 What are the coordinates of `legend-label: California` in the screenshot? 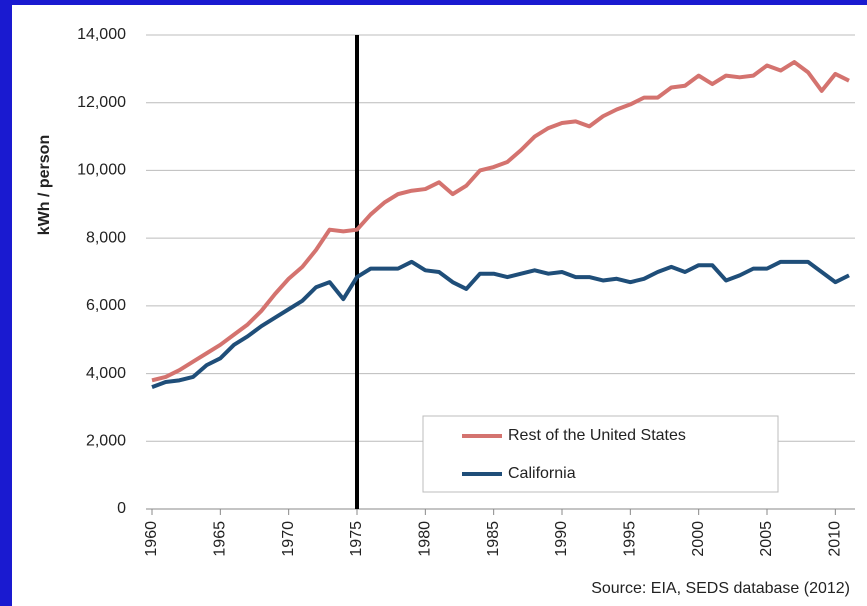 It's located at (542, 473).